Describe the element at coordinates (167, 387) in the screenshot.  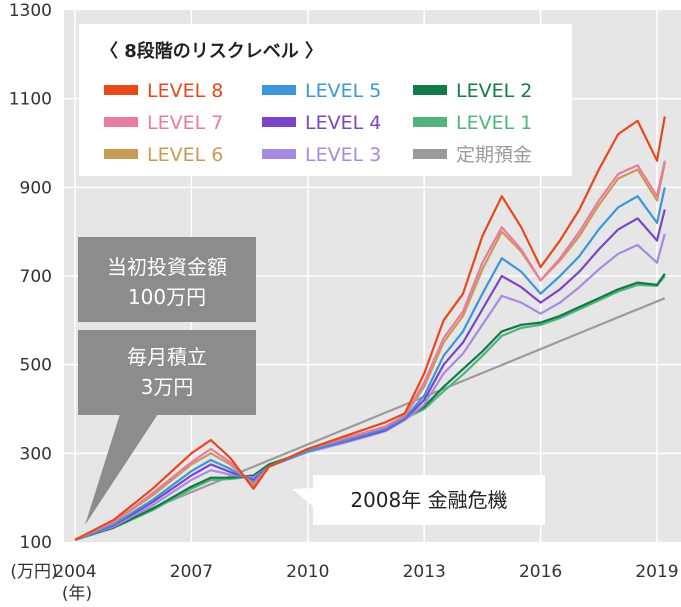
I see `callout-monthly-line-2: 3万円` at that location.